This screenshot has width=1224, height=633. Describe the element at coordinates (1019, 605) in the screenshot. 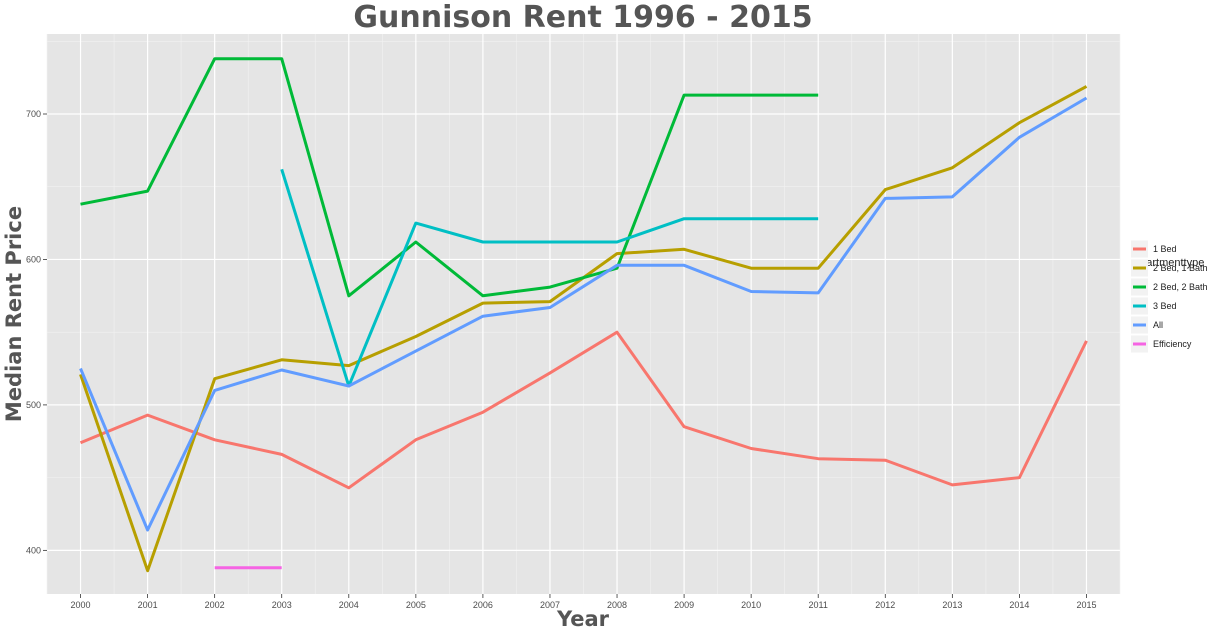

I see `x-tick-label: 2014` at that location.